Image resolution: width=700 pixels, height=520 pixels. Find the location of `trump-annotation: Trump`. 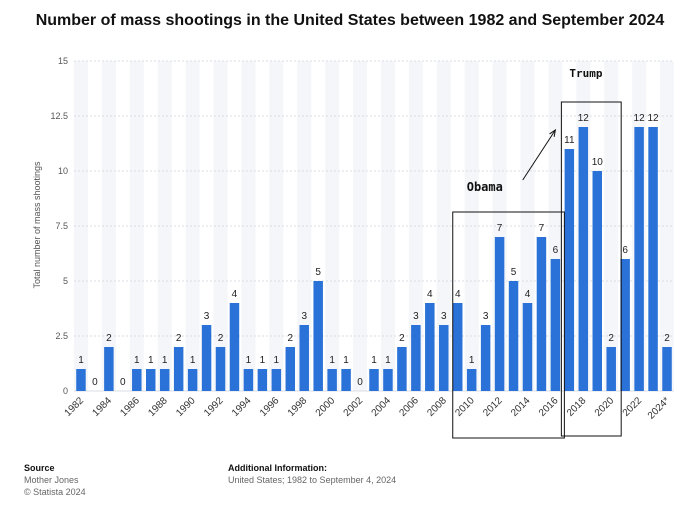

trump-annotation: Trump is located at coordinates (585, 73).